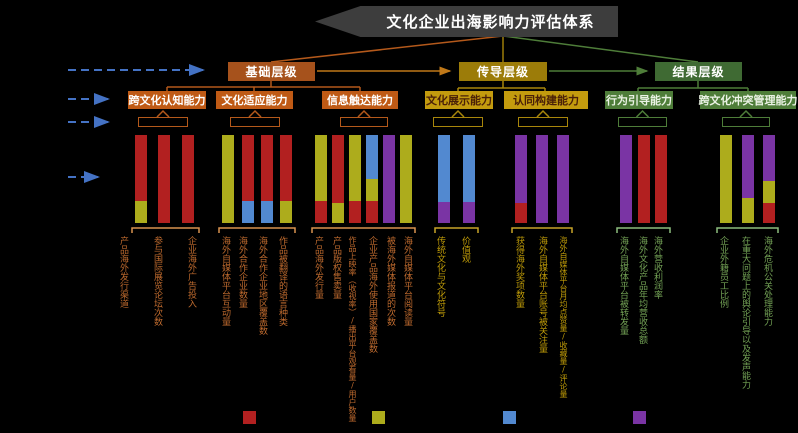  Describe the element at coordinates (157, 281) in the screenshot. I see `indicator-label: 参与国际展览论坛次数` at that location.